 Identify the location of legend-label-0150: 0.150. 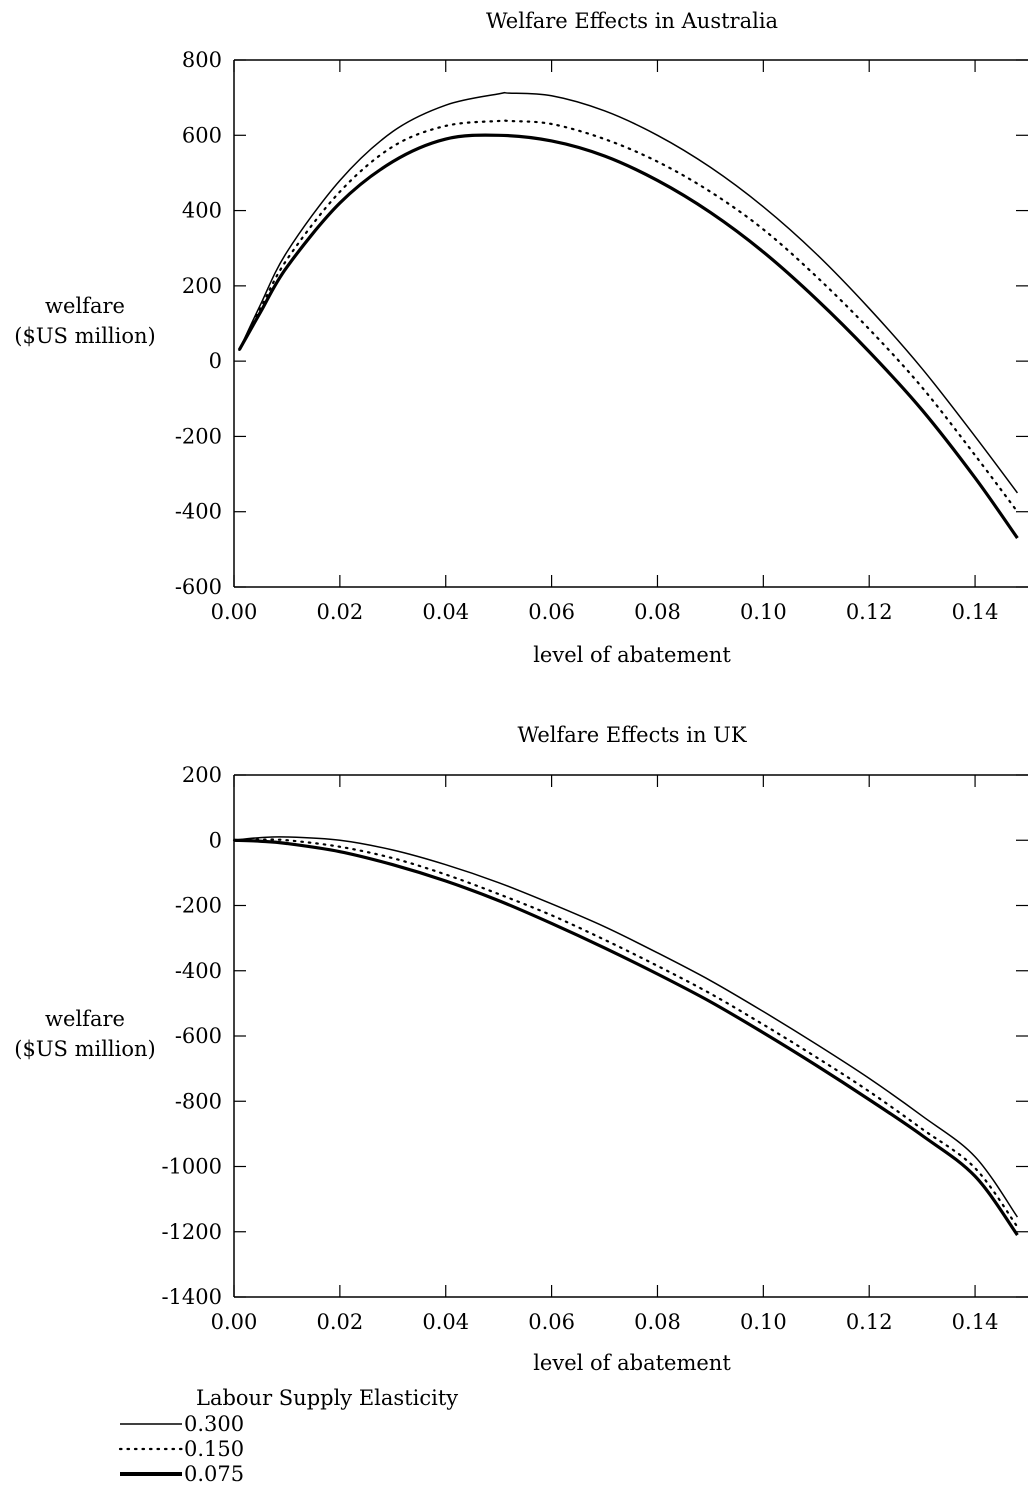
(214, 1449).